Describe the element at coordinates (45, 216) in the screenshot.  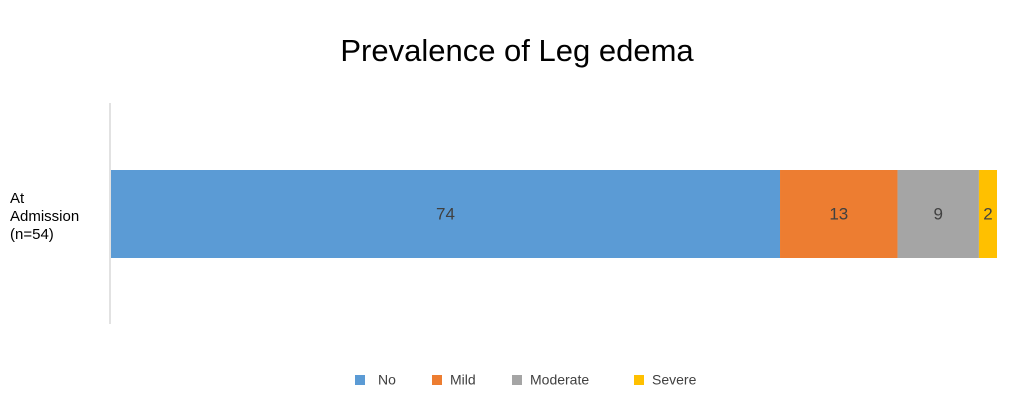
I see `category-label: At Admission (n=54)` at that location.